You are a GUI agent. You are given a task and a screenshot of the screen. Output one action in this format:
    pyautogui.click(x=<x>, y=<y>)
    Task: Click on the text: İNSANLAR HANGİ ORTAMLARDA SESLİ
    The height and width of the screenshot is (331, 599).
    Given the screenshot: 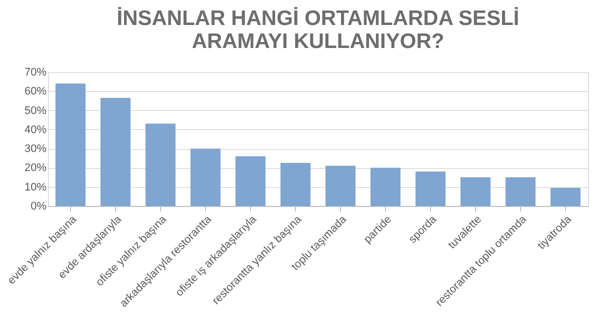 What is the action you would take?
    pyautogui.click(x=318, y=18)
    